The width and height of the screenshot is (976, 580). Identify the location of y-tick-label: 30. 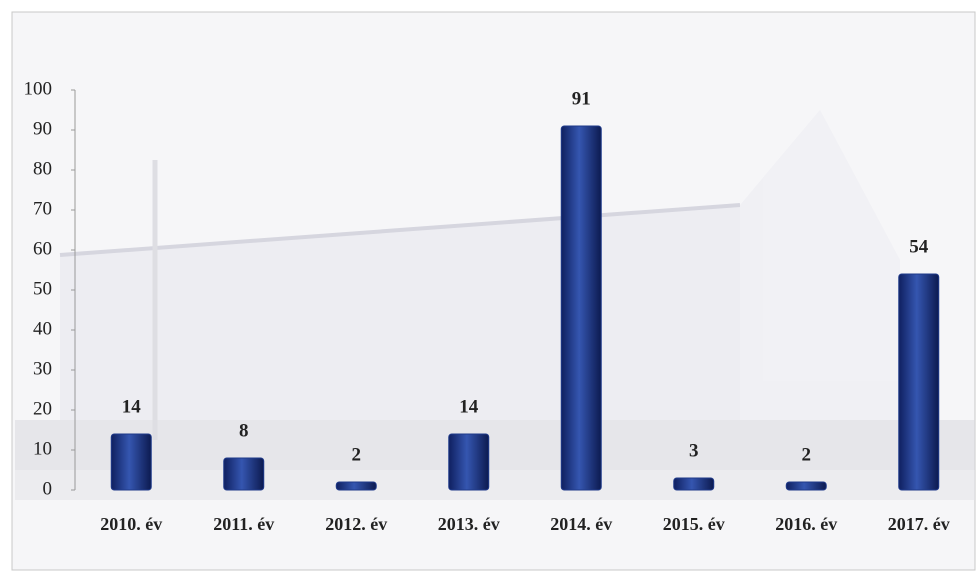
(42, 368).